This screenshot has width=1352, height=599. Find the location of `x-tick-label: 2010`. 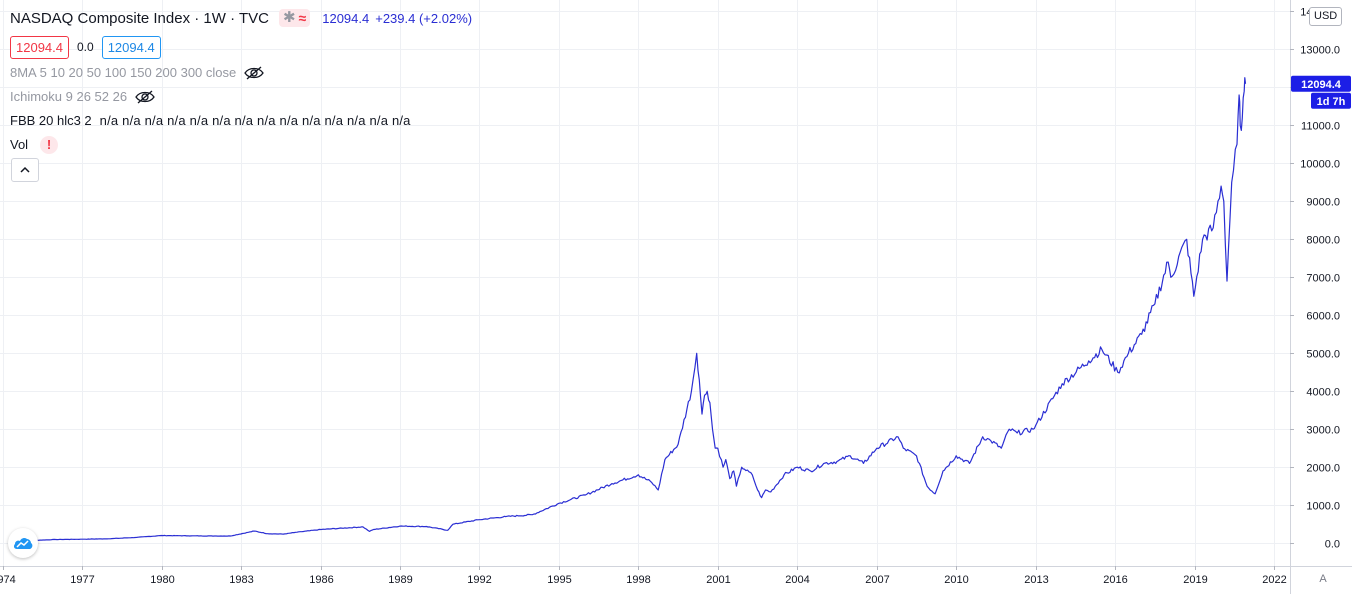

x-tick-label: 2010 is located at coordinates (956, 580).